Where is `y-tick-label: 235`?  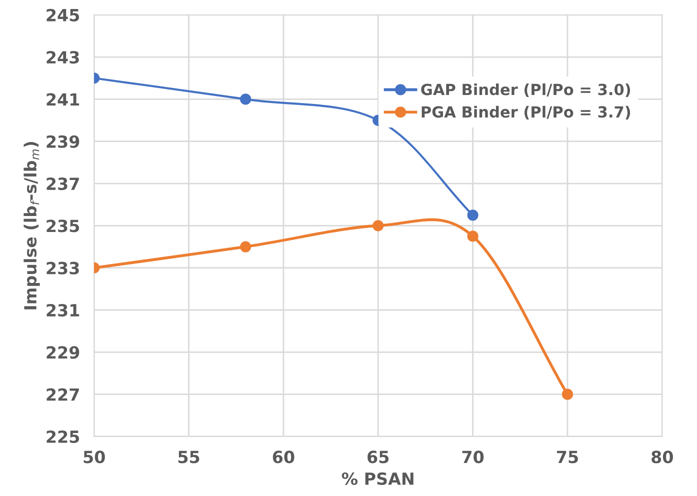 y-tick-label: 235 is located at coordinates (63, 226).